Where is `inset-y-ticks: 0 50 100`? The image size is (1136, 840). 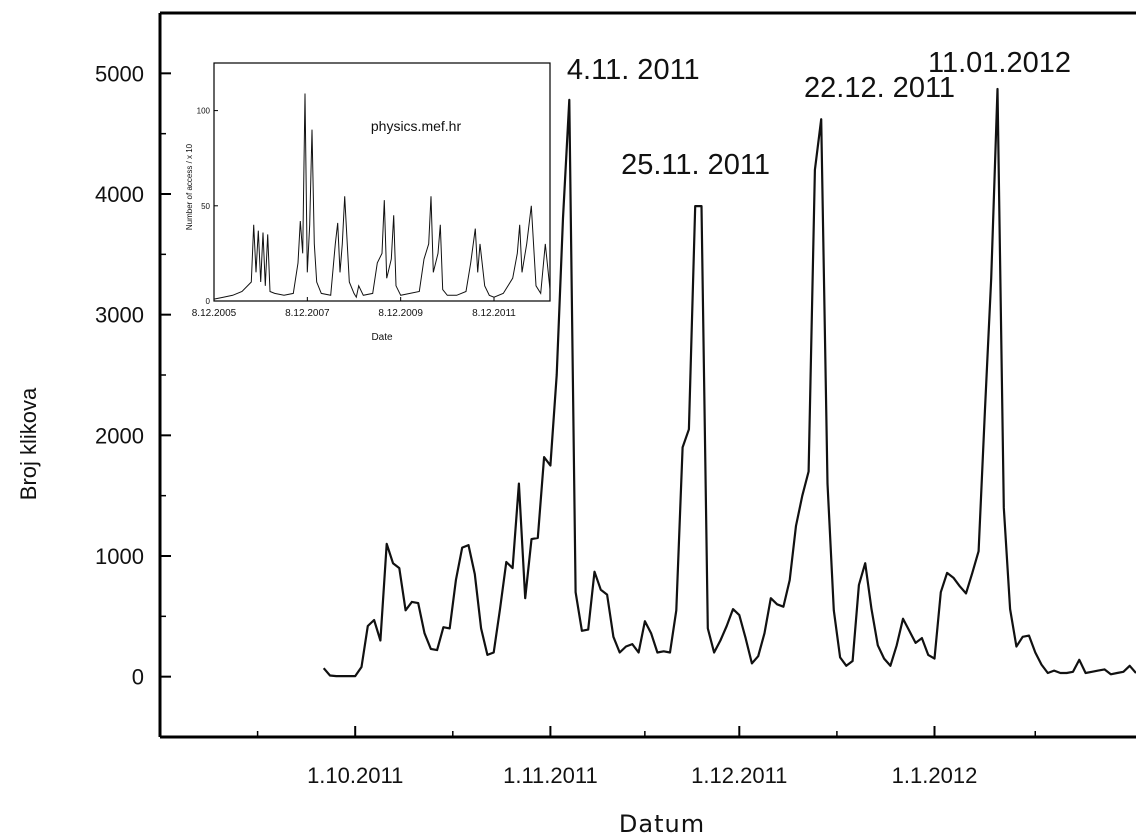
inset-y-ticks: 0 50 100 is located at coordinates (207, 206).